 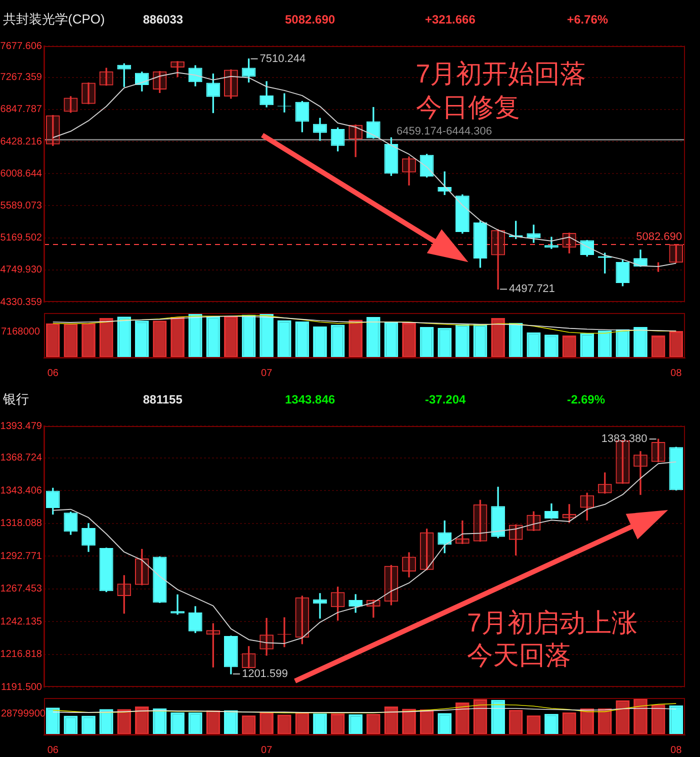 What do you see at coordinates (163, 19) in the screenshot?
I see `text: 886033` at bounding box center [163, 19].